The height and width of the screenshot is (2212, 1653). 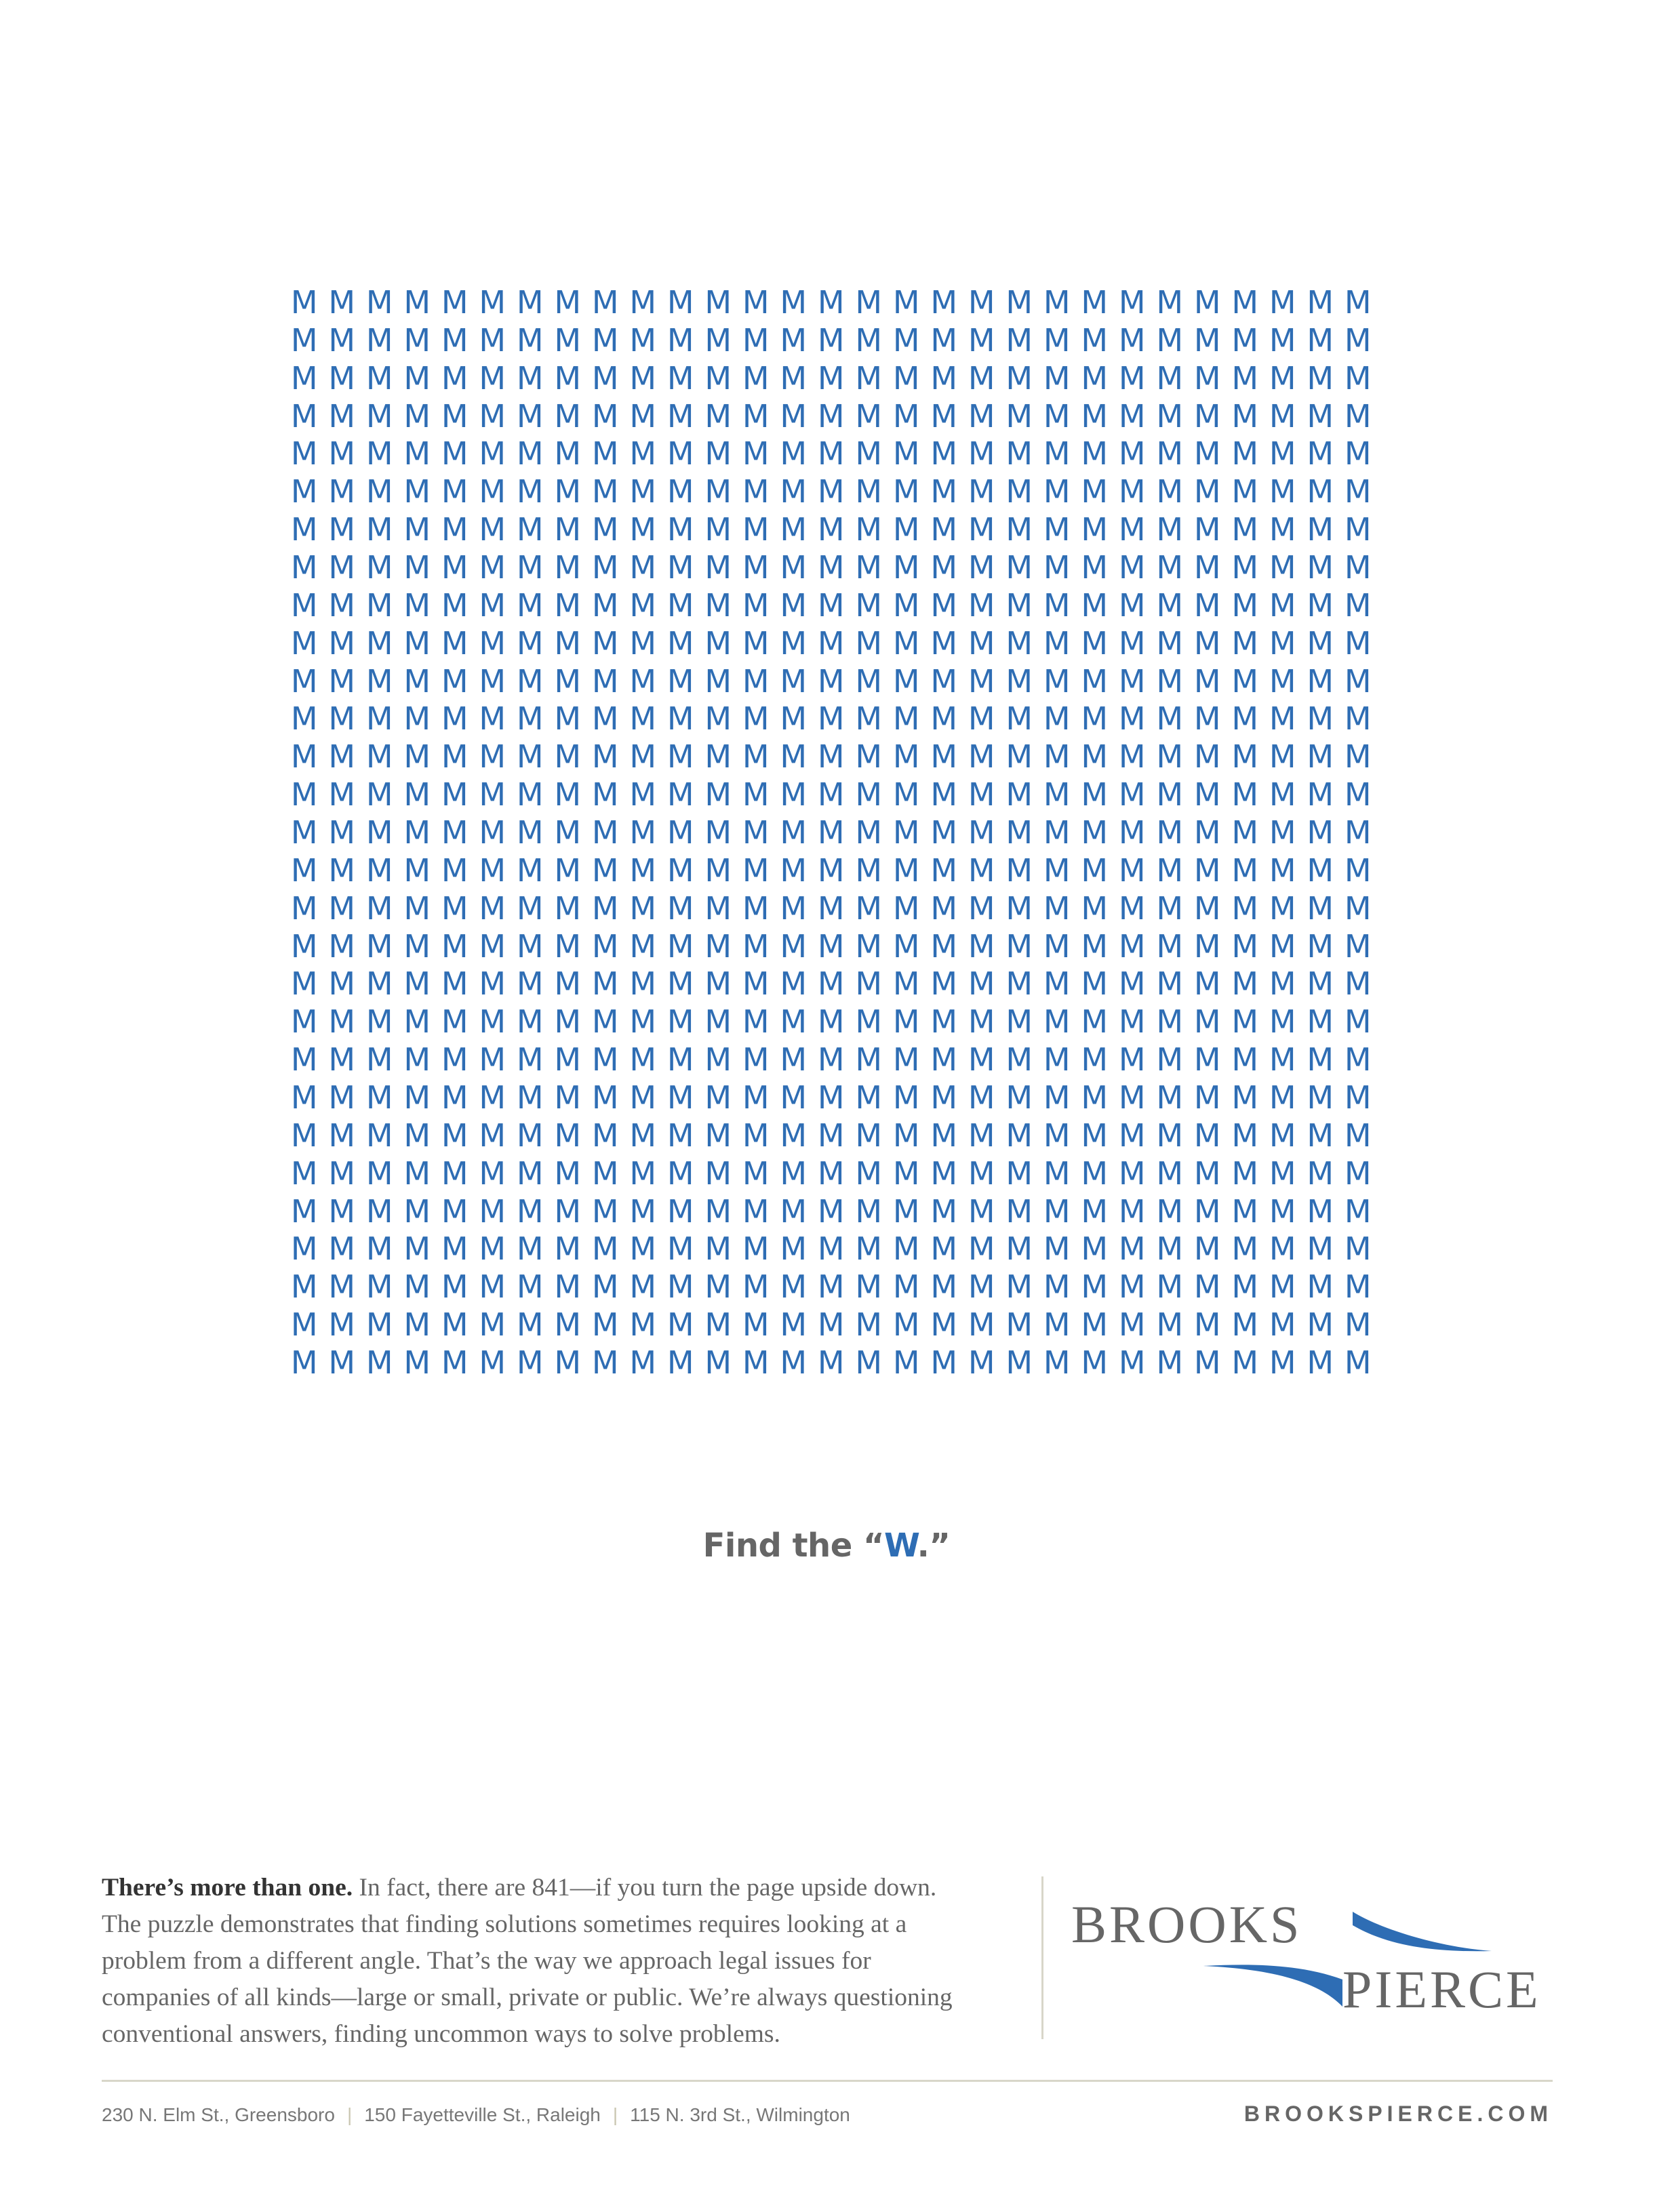 What do you see at coordinates (1272, 1986) in the screenshot?
I see `logo-lower-swoosh` at bounding box center [1272, 1986].